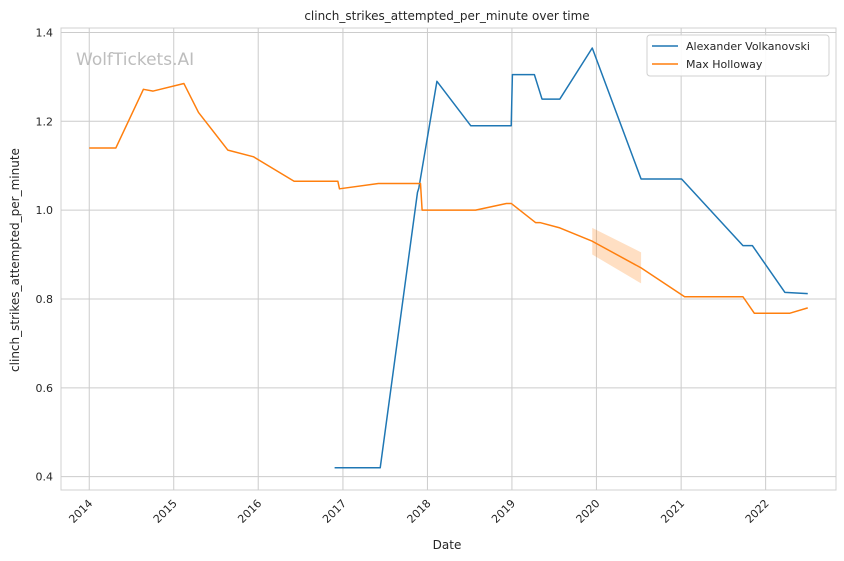 The width and height of the screenshot is (844, 561). I want to click on watermark: WolfTickets.AI, so click(135, 60).